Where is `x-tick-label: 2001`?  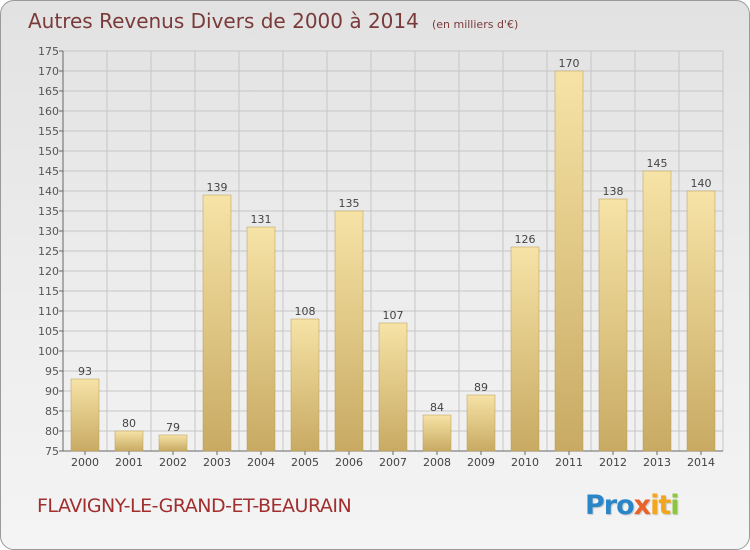 x-tick-label: 2001 is located at coordinates (129, 462).